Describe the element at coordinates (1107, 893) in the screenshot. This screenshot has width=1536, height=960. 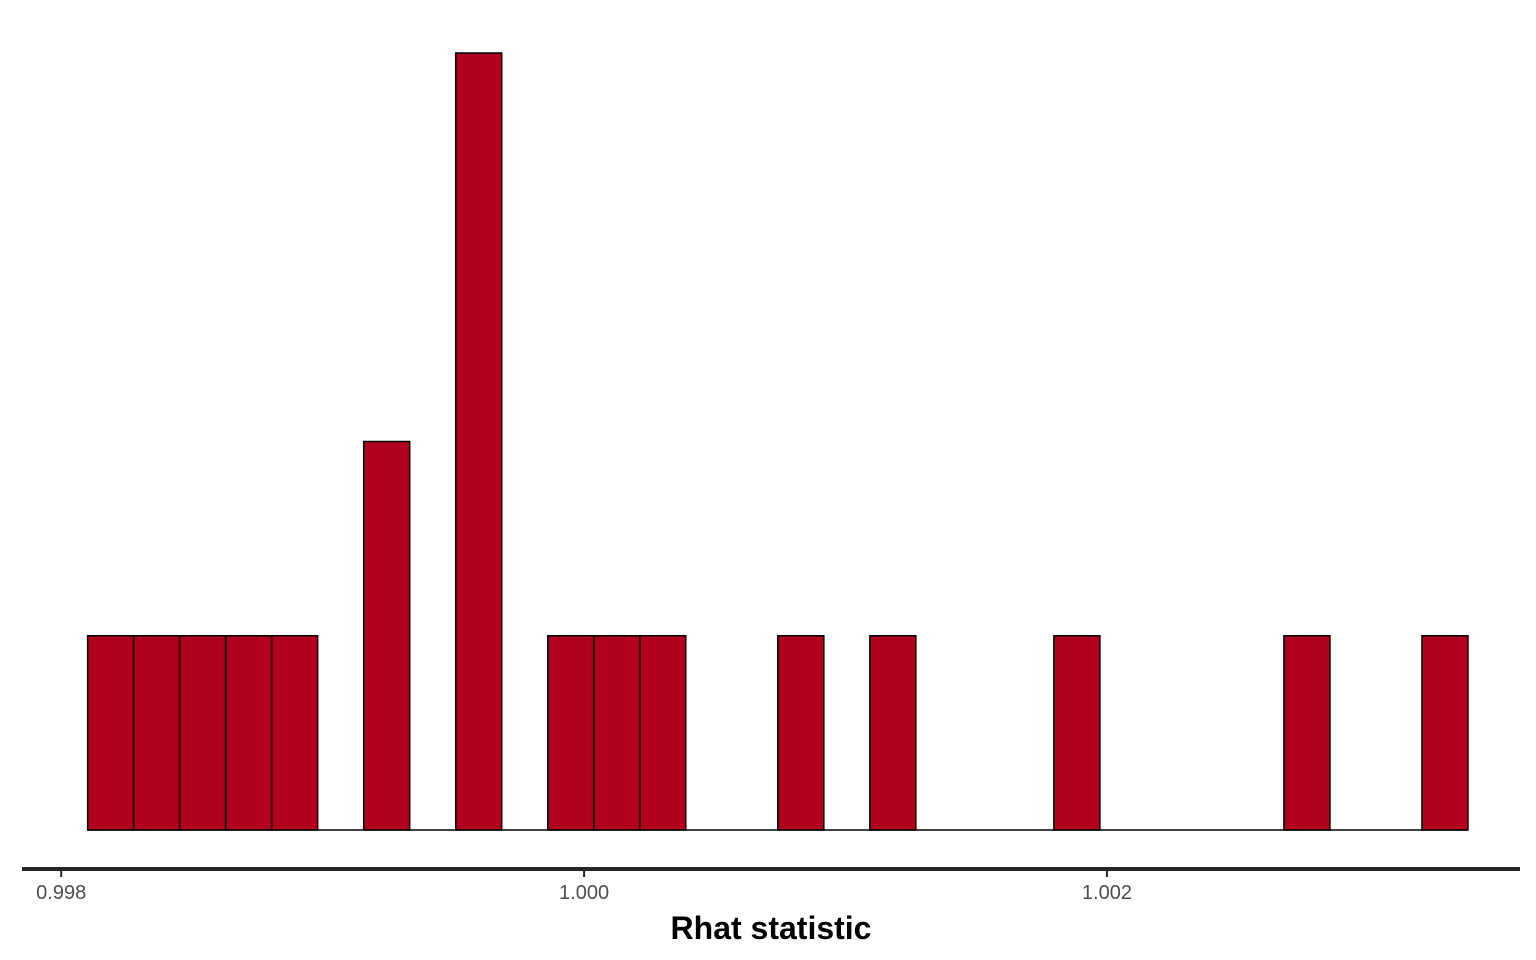
I see `x-axis-tick-label: 1.002` at that location.